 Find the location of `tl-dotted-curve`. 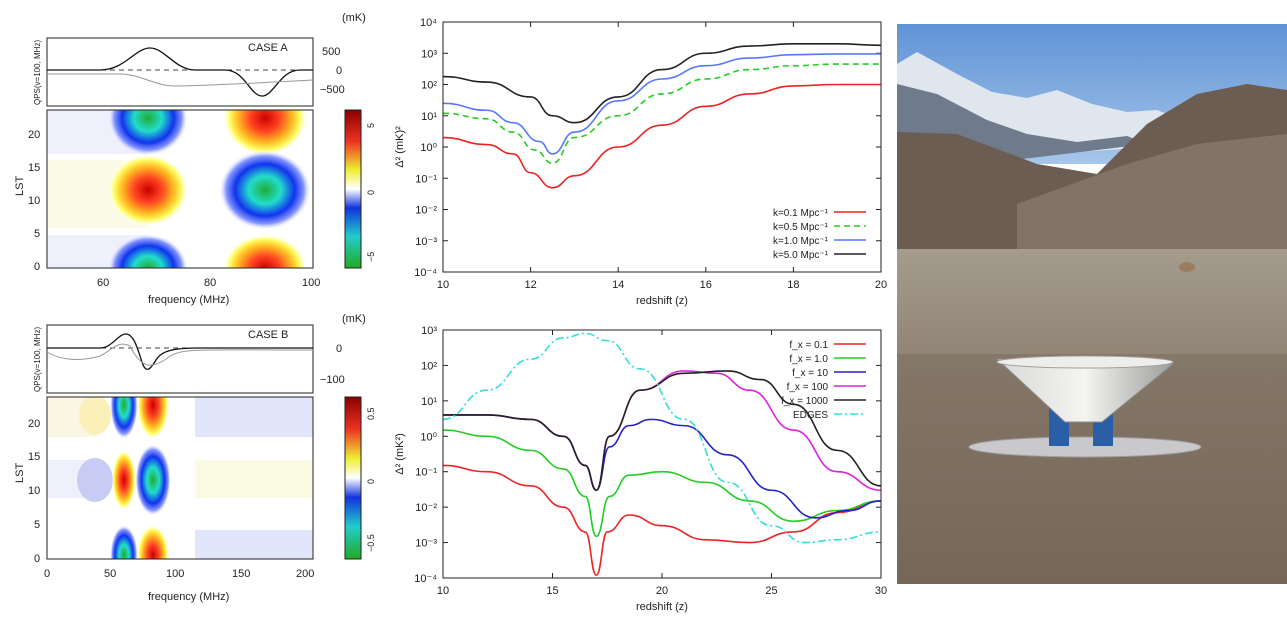

tl-dotted-curve is located at coordinates (180, 80).